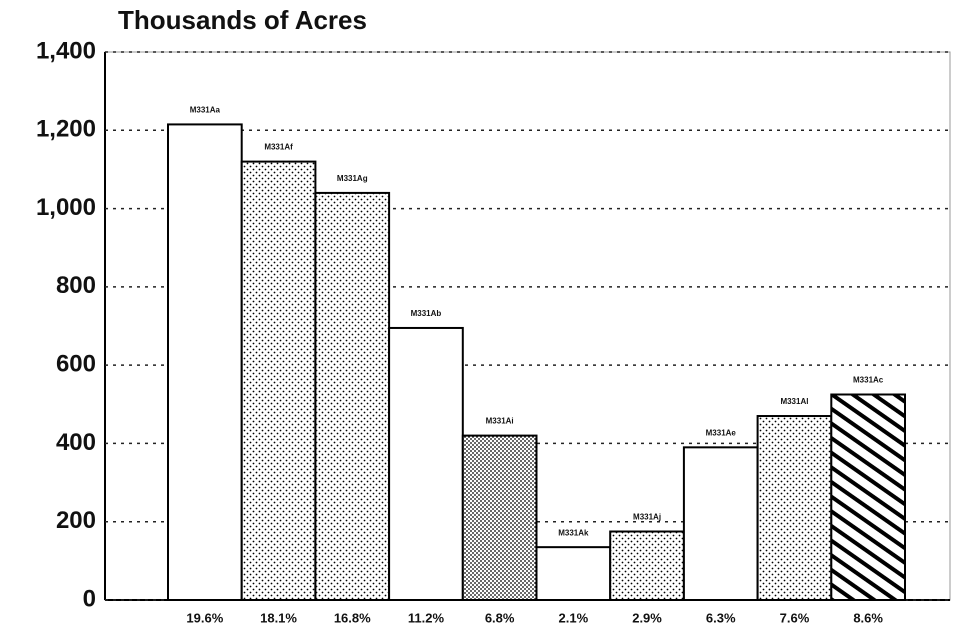  I want to click on x-tick-label: 6.8%, so click(500, 617).